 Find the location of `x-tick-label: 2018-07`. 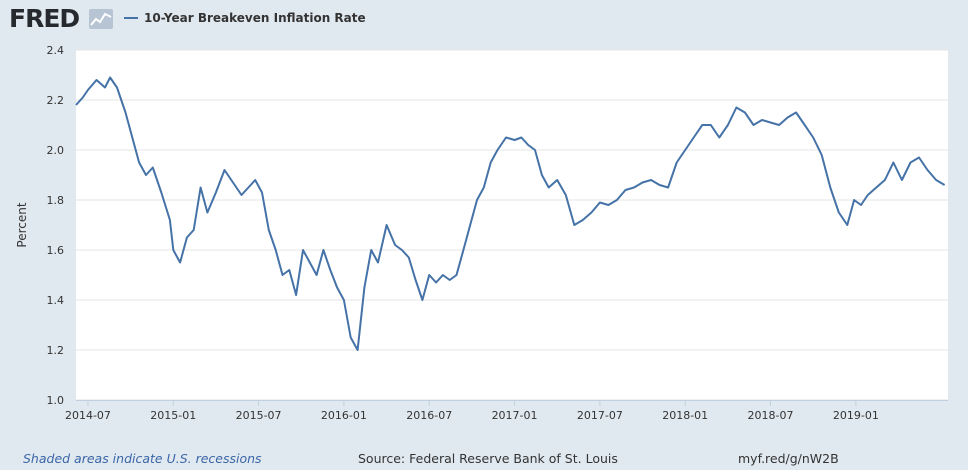

x-tick-label: 2018-07 is located at coordinates (771, 415).